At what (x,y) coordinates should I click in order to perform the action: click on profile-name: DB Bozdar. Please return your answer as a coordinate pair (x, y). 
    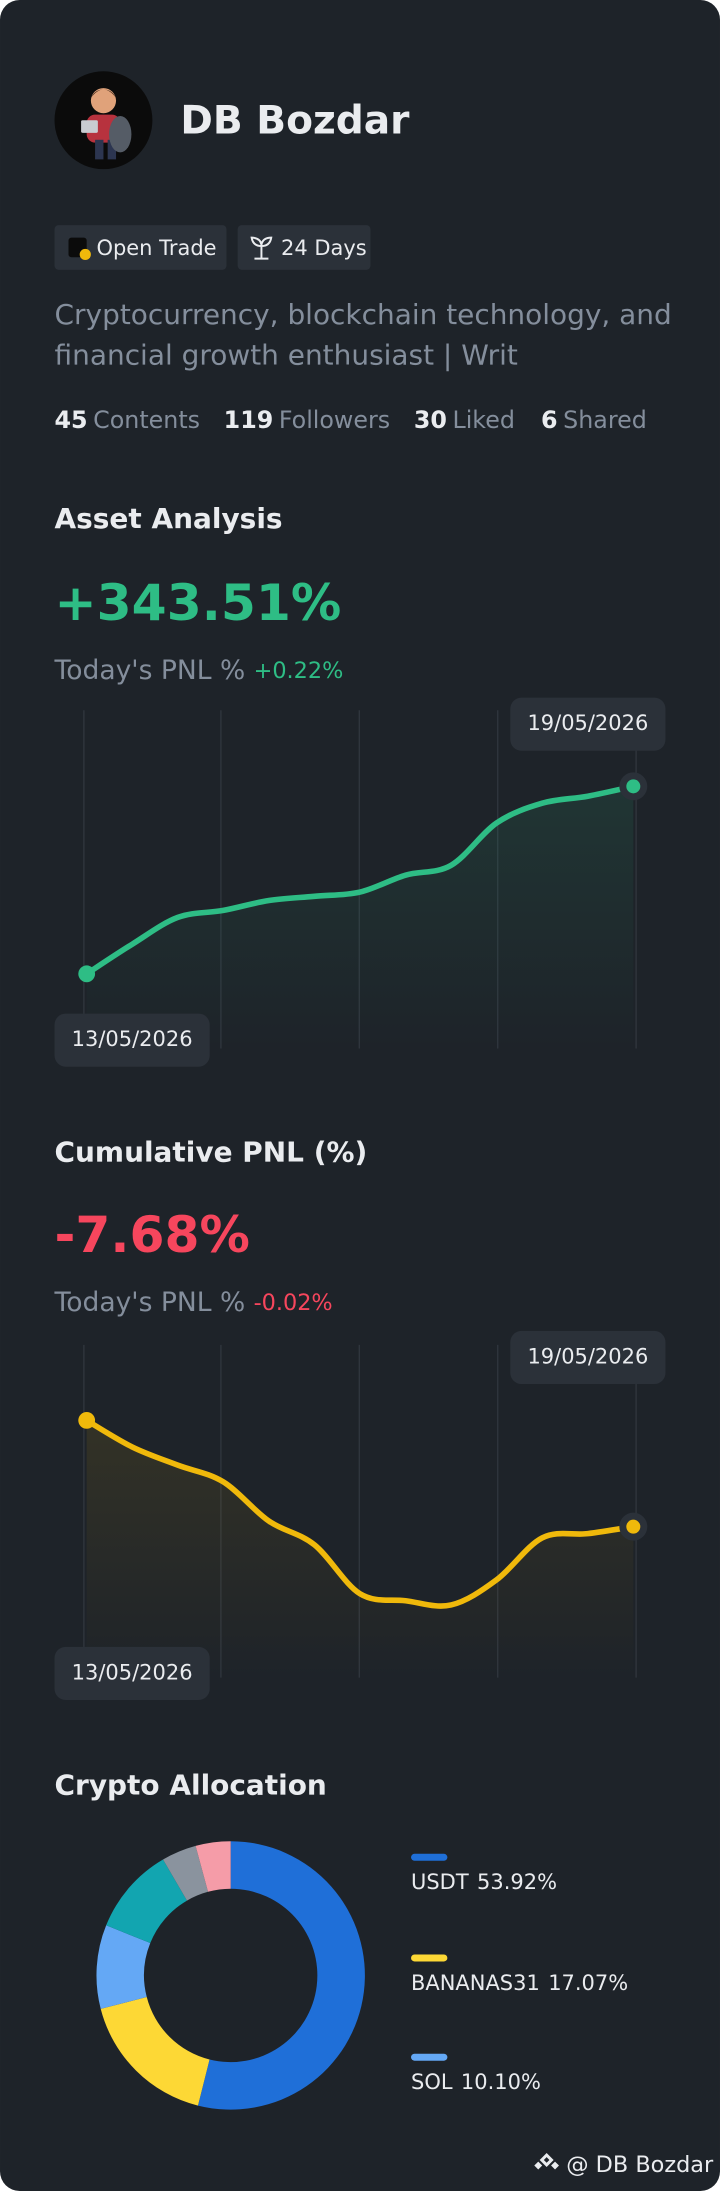
    Looking at the image, I should click on (295, 121).